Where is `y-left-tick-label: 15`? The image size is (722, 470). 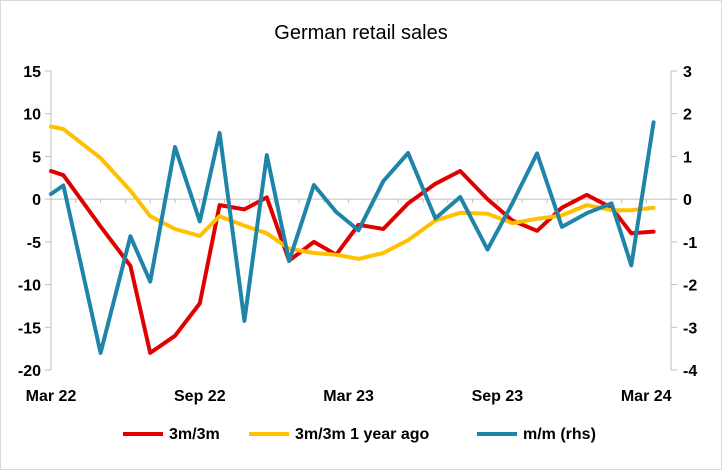
y-left-tick-label: 15 is located at coordinates (32, 72).